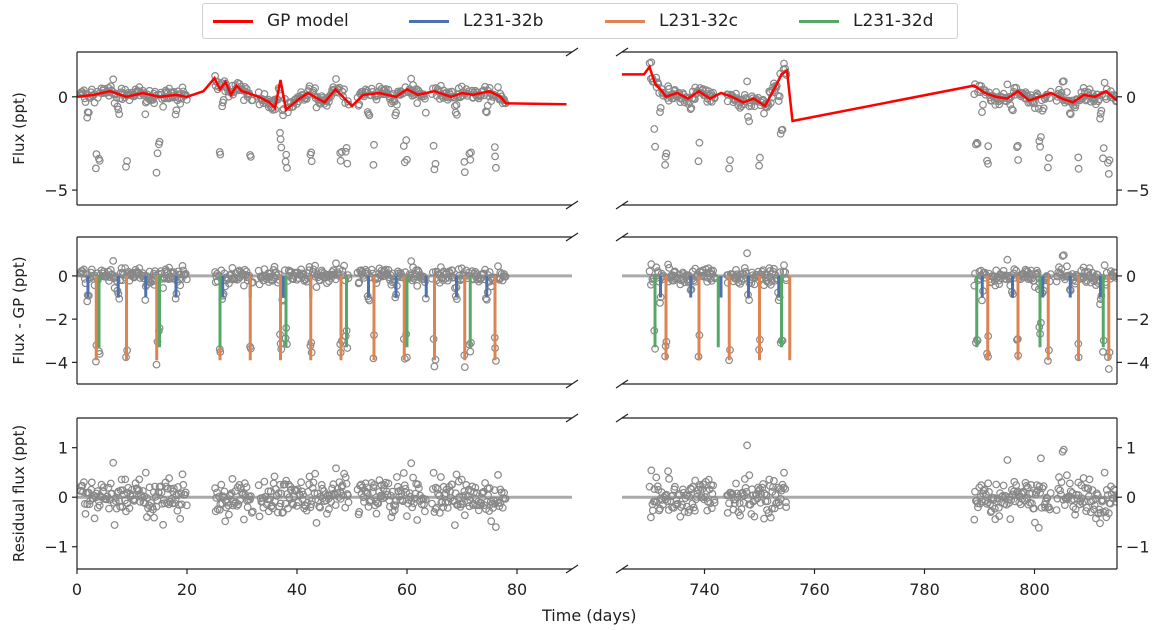  I want to click on legend-item-gp: GP model, so click(281, 21).